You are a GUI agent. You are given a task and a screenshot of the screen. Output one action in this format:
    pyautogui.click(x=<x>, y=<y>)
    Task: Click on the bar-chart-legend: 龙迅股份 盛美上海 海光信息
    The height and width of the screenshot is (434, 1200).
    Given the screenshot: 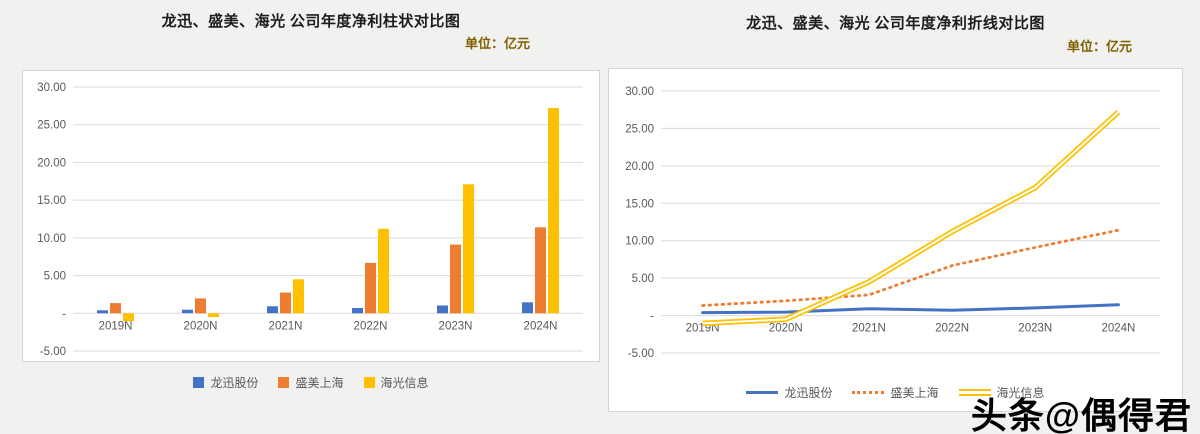 What is the action you would take?
    pyautogui.click(x=311, y=382)
    